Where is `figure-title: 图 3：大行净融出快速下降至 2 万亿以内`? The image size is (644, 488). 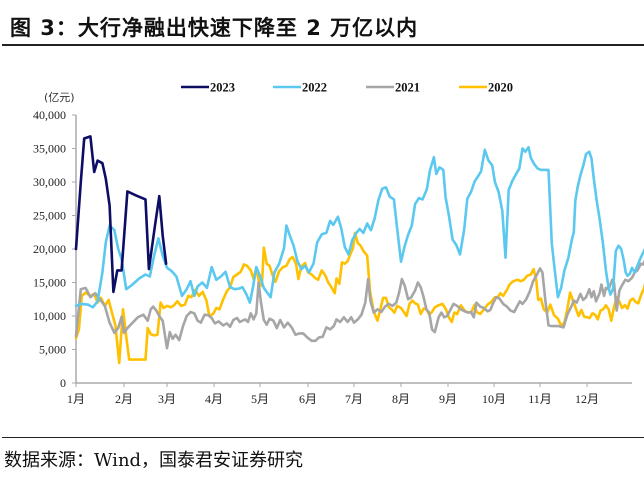 figure-title: 图 3：大行净融出快速下降至 2 万亿以内 is located at coordinates (214, 28).